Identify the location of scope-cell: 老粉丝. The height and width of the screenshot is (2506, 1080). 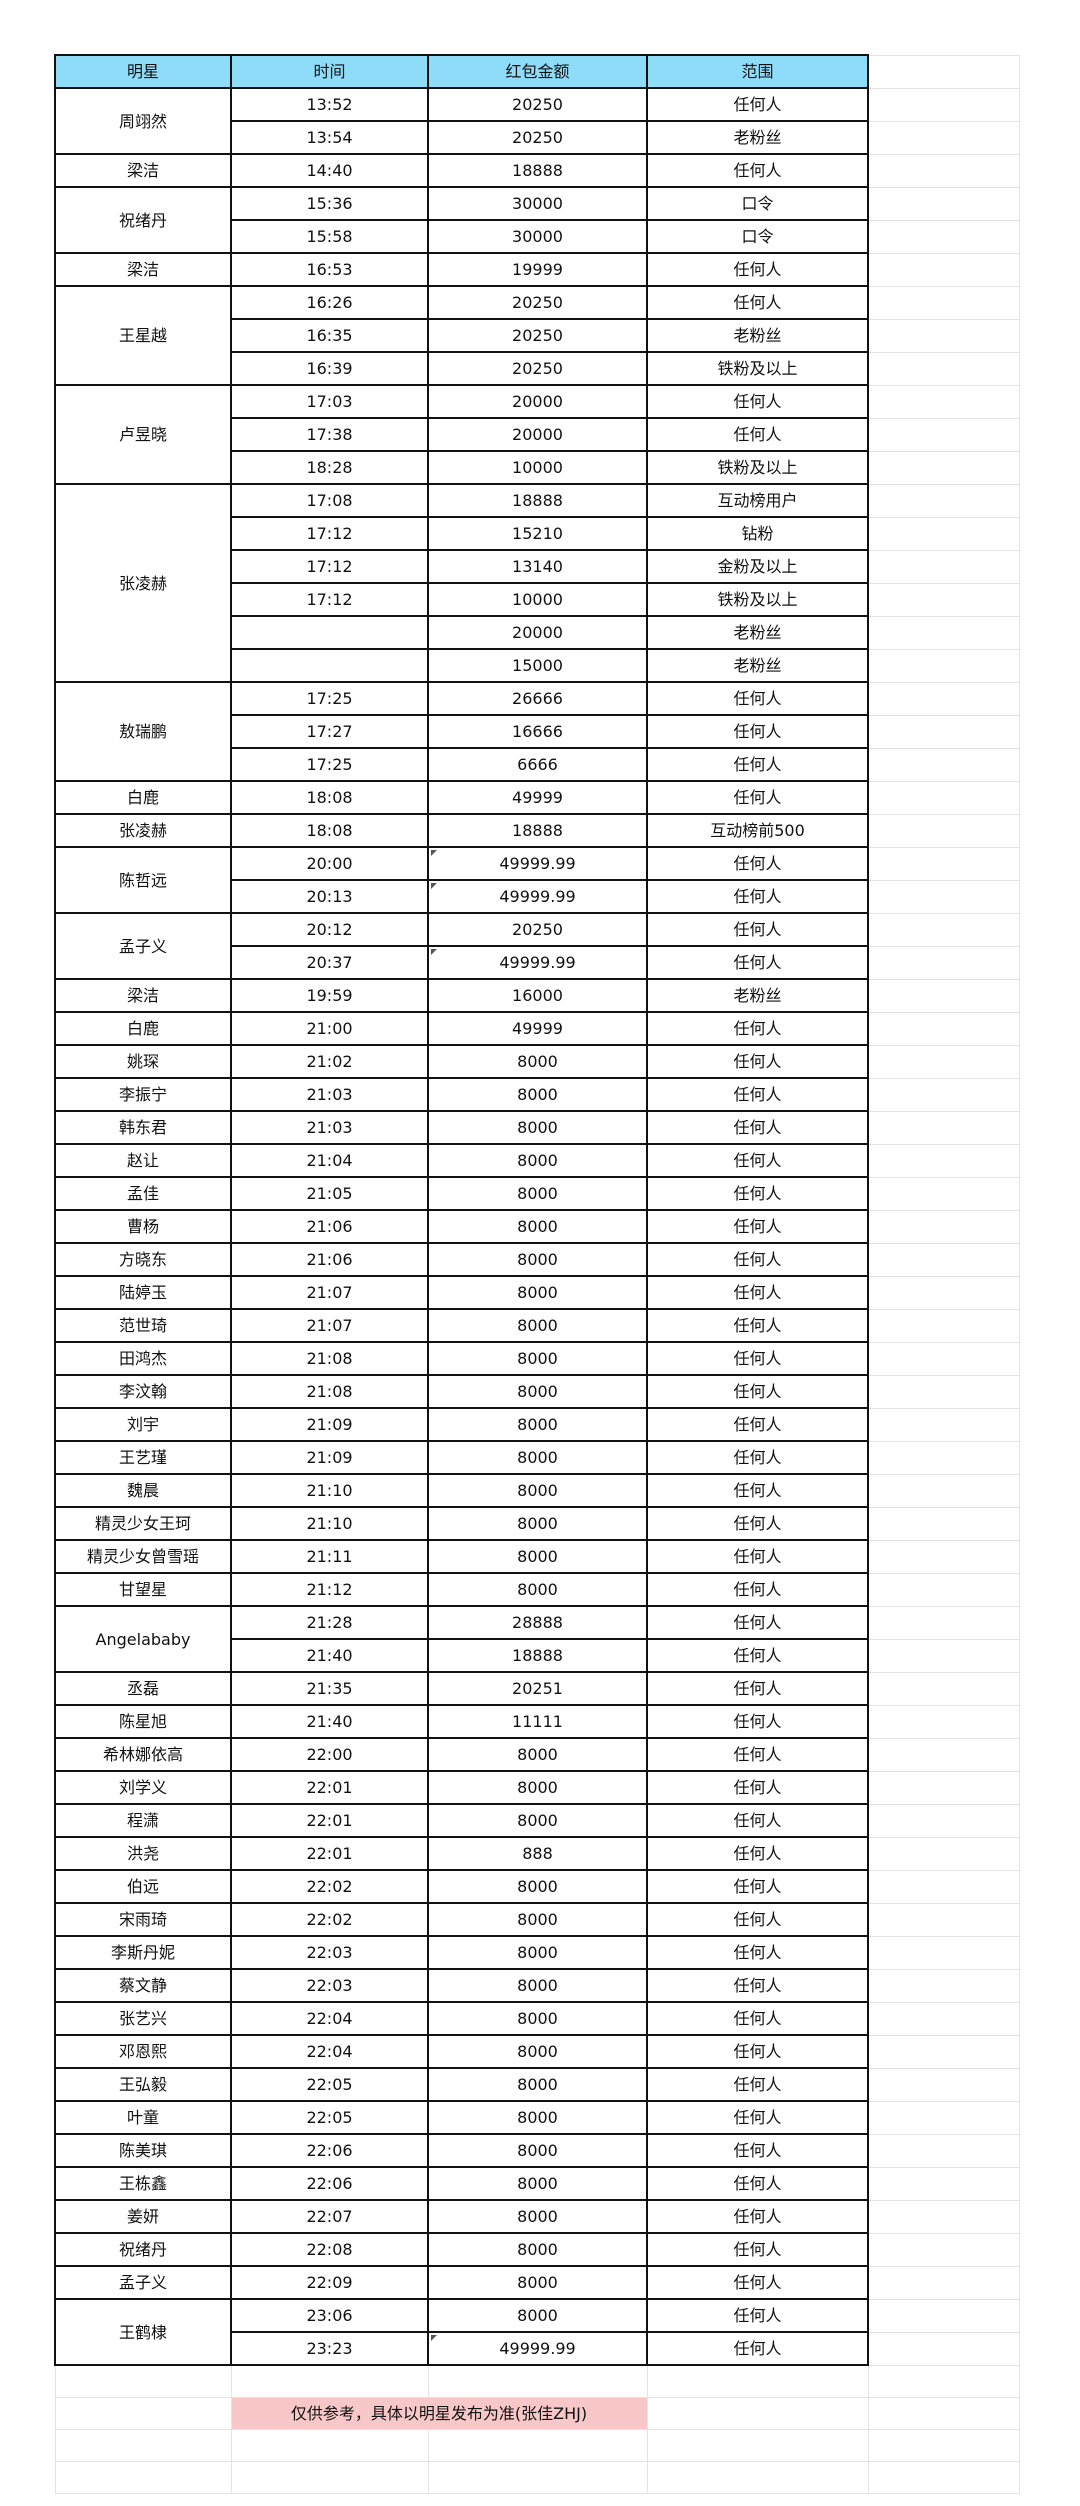
(757, 995).